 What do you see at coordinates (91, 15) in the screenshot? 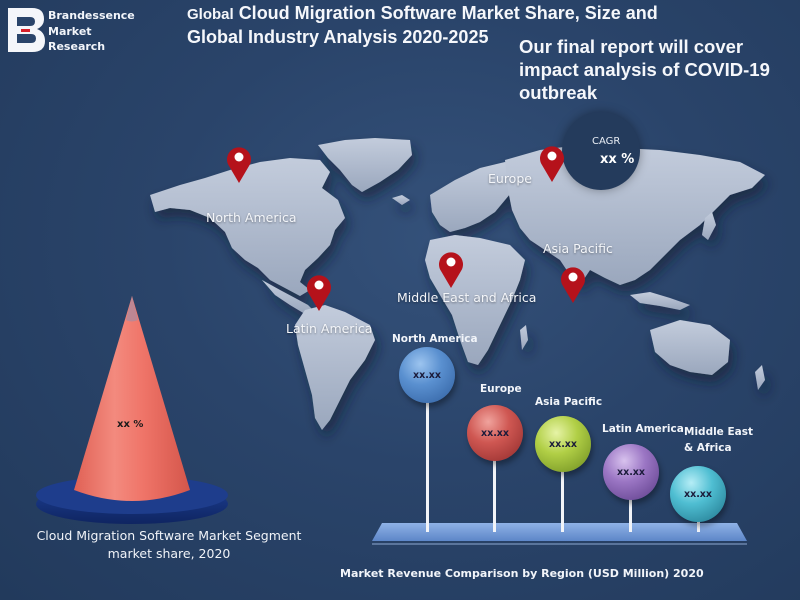
I see `brand-name-line1: Brandessence` at bounding box center [91, 15].